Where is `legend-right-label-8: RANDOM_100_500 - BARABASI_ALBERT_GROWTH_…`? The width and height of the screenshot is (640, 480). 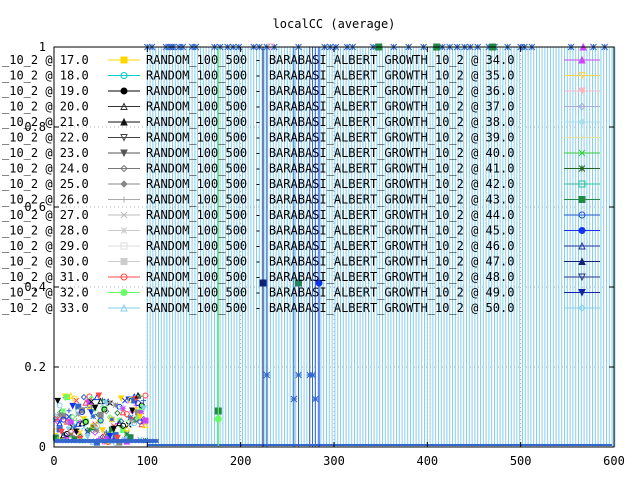
legend-right-label-8: RANDOM_100_500 - BARABASI_ALBERT_GROWTH_… is located at coordinates (330, 184).